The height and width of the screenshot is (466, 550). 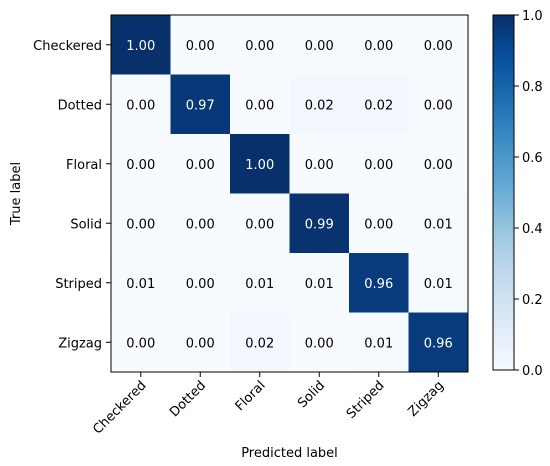 I want to click on colorbar-tick-label: 0.0, so click(x=532, y=371).